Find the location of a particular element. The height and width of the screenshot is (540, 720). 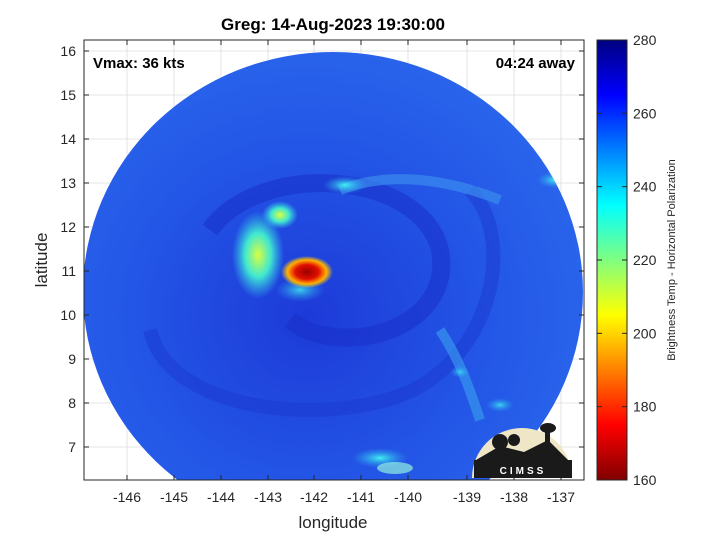

vmax-label: Vmax: 36 kts is located at coordinates (139, 63).